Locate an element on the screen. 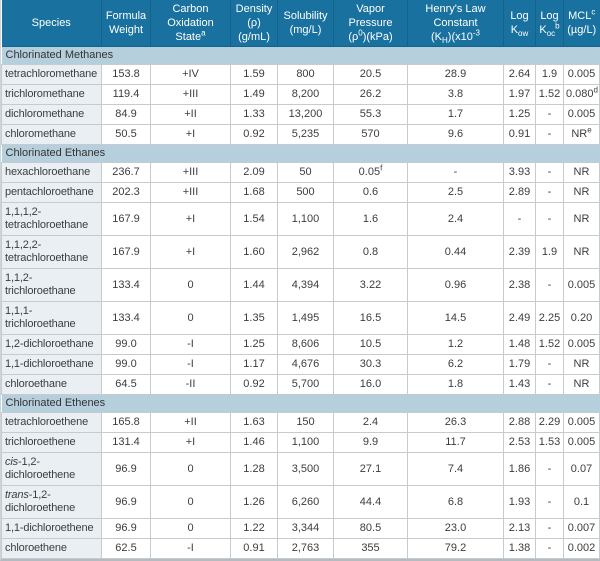 This screenshot has height=561, width=600. cell-density: 1.26 is located at coordinates (254, 502).